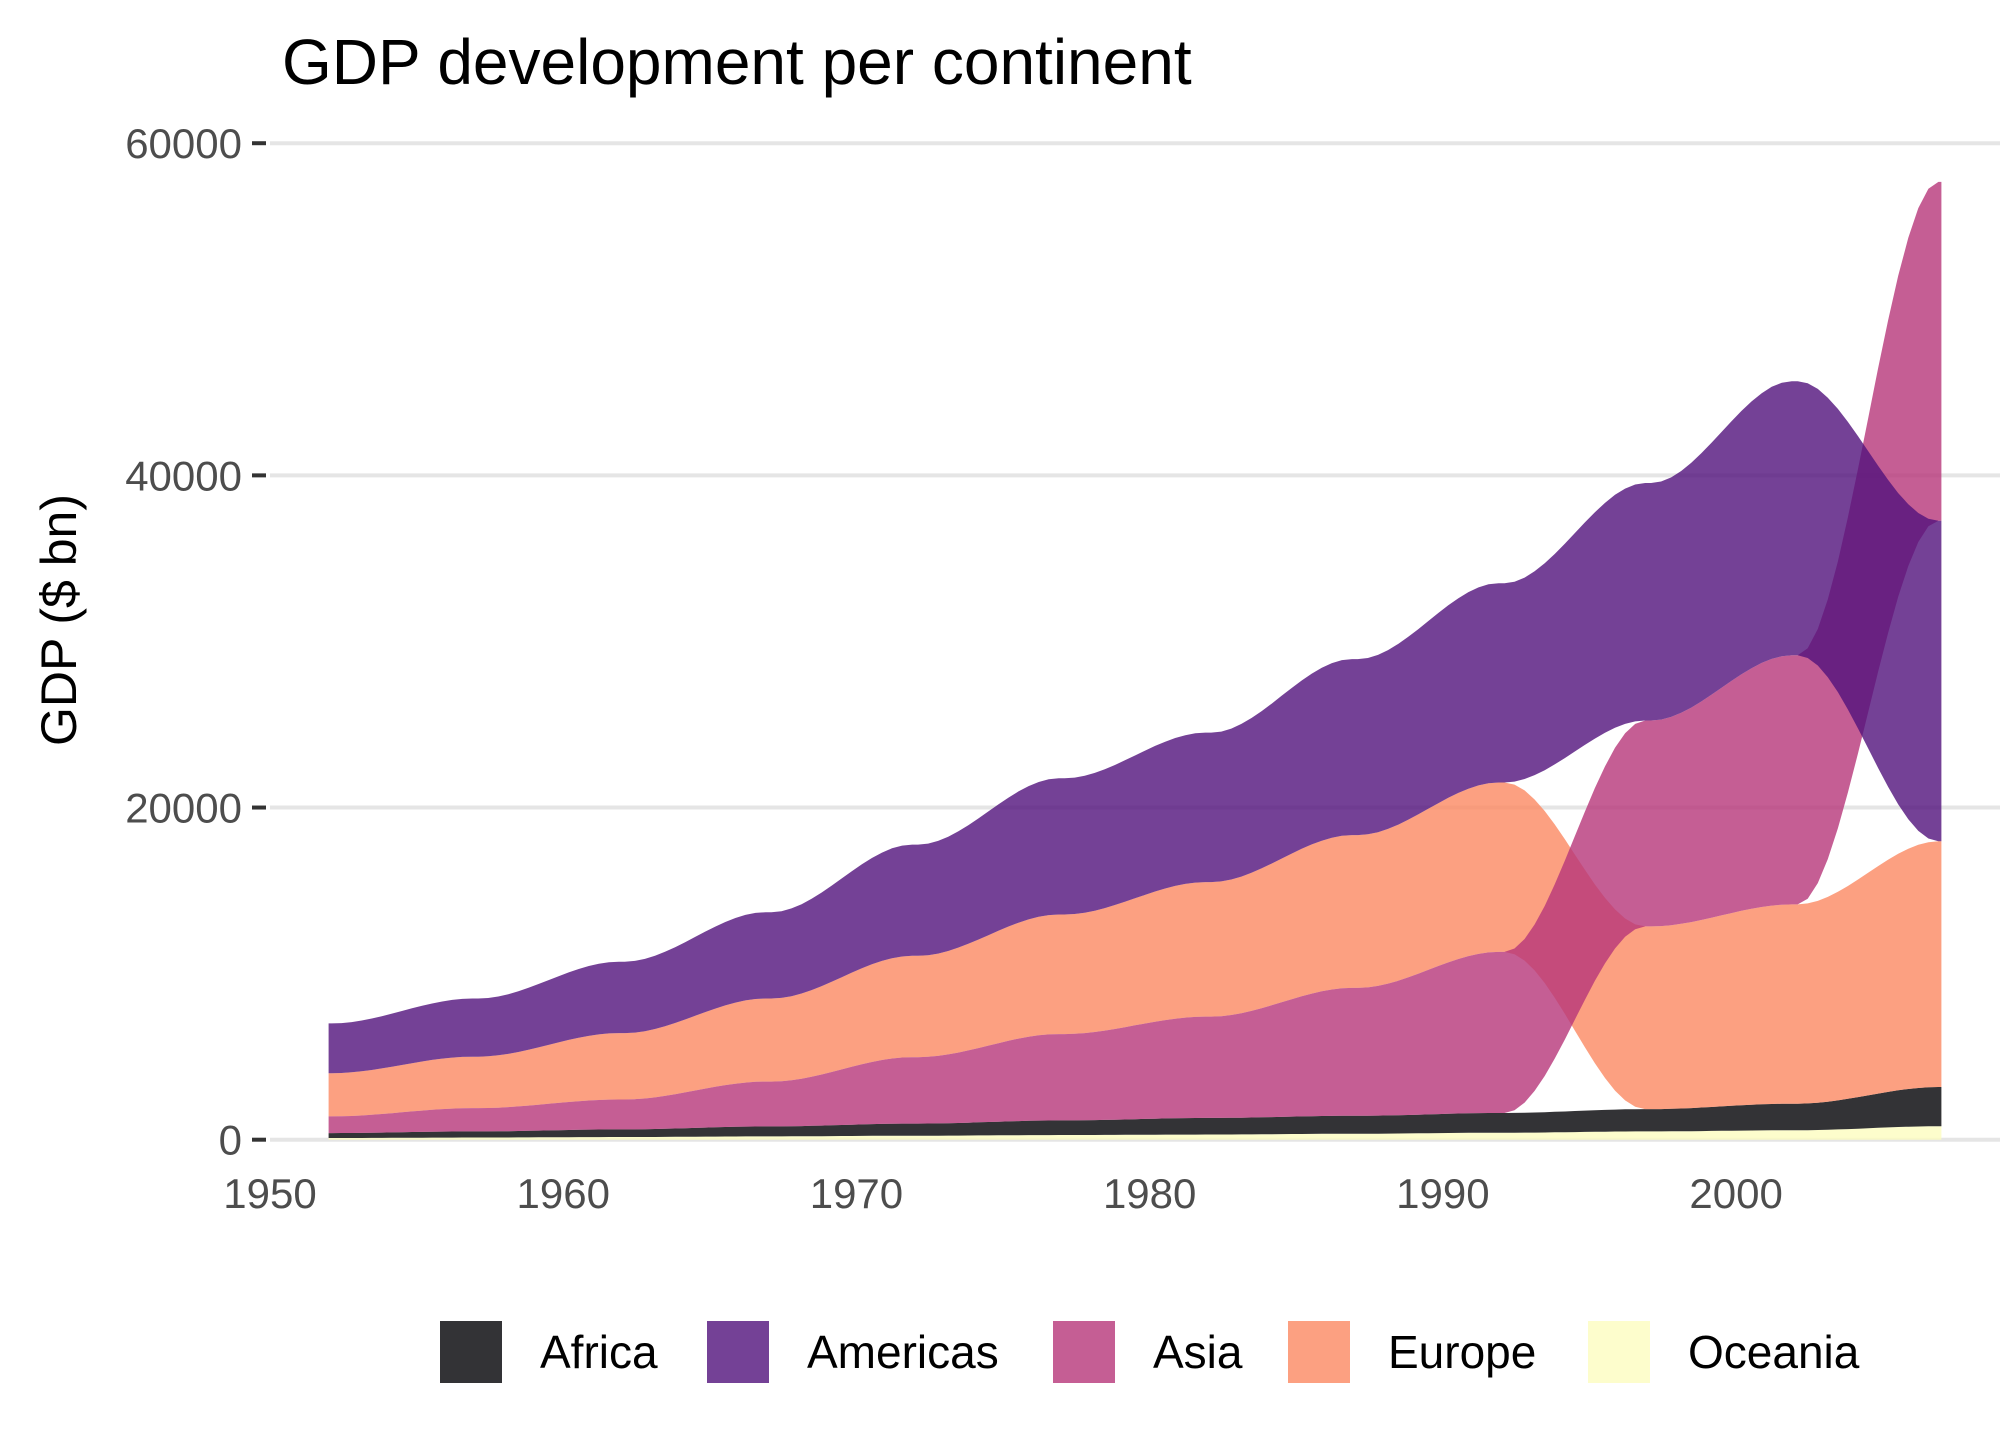 This screenshot has width=2016, height=1440. Describe the element at coordinates (737, 62) in the screenshot. I see `chart-title: GDP development per continent` at that location.